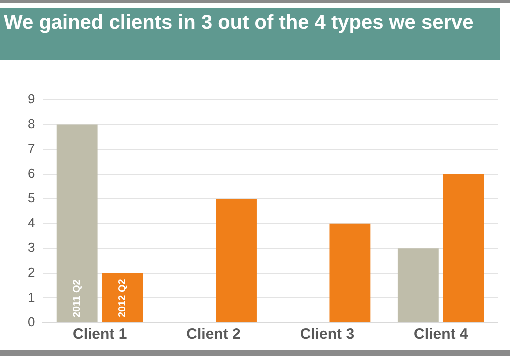  Describe the element at coordinates (78, 298) in the screenshot. I see `series-label: 2011 Q2` at that location.